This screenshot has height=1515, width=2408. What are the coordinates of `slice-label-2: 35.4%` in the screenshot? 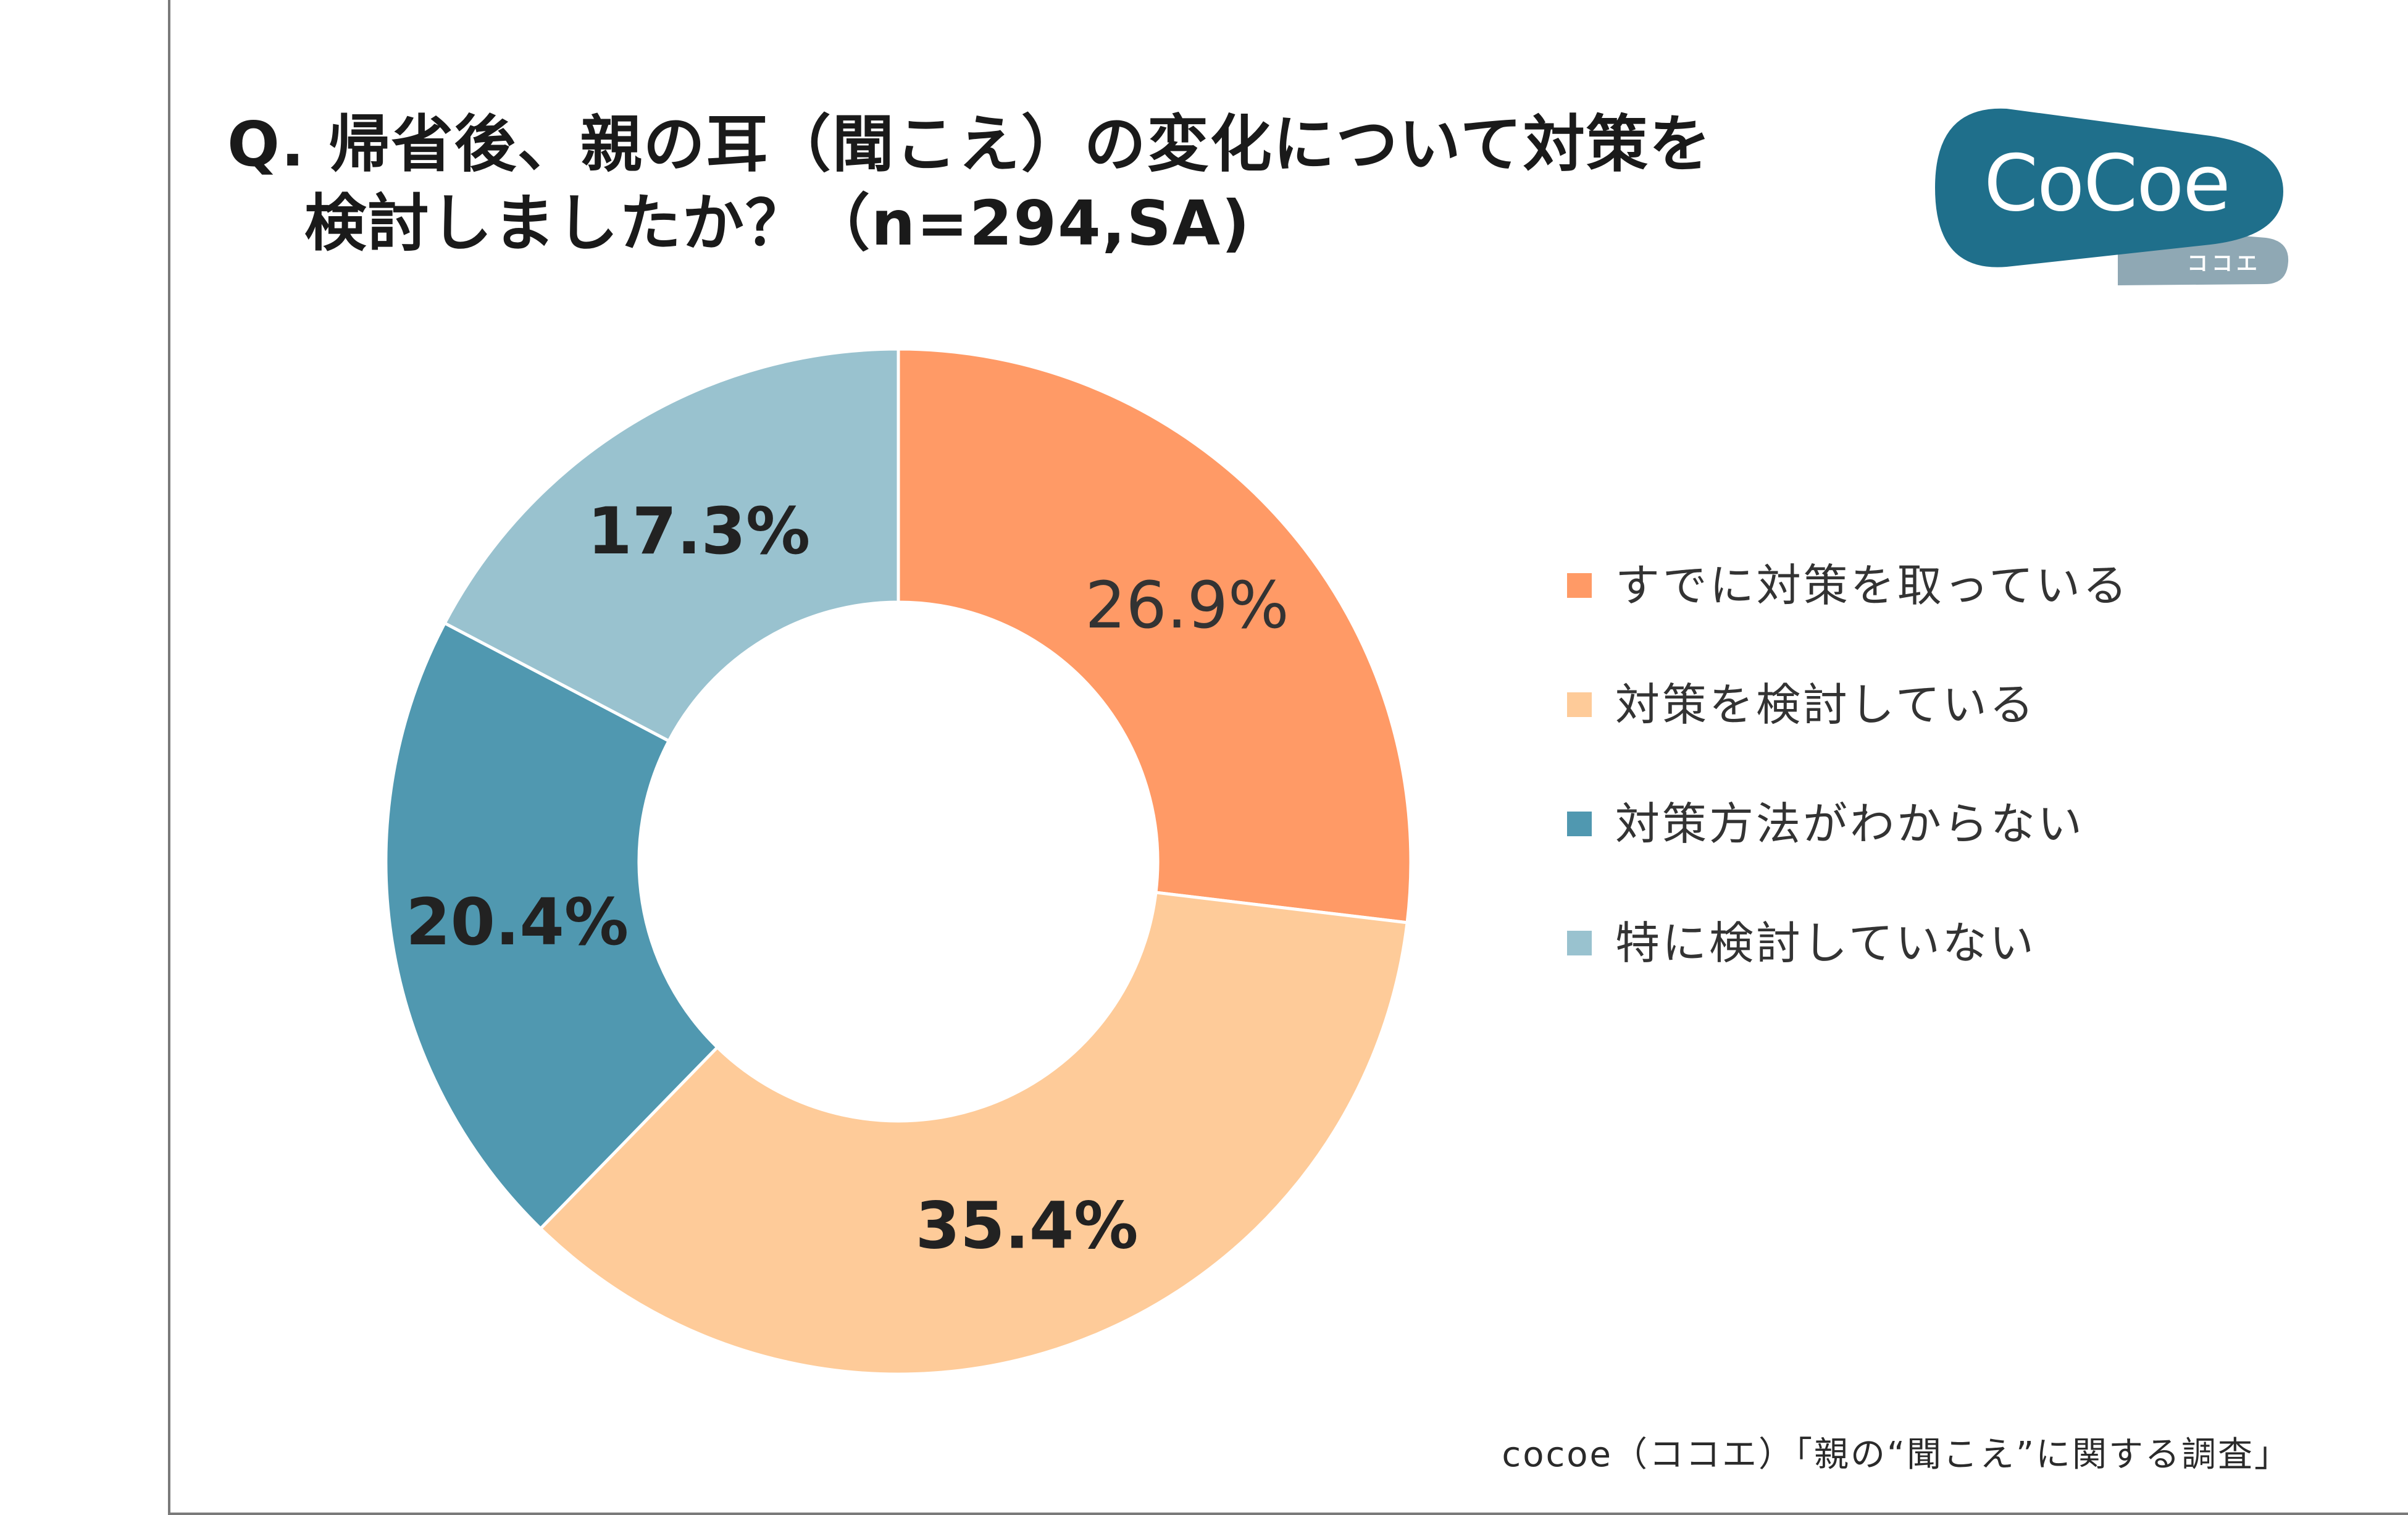 It's located at (1027, 1225).